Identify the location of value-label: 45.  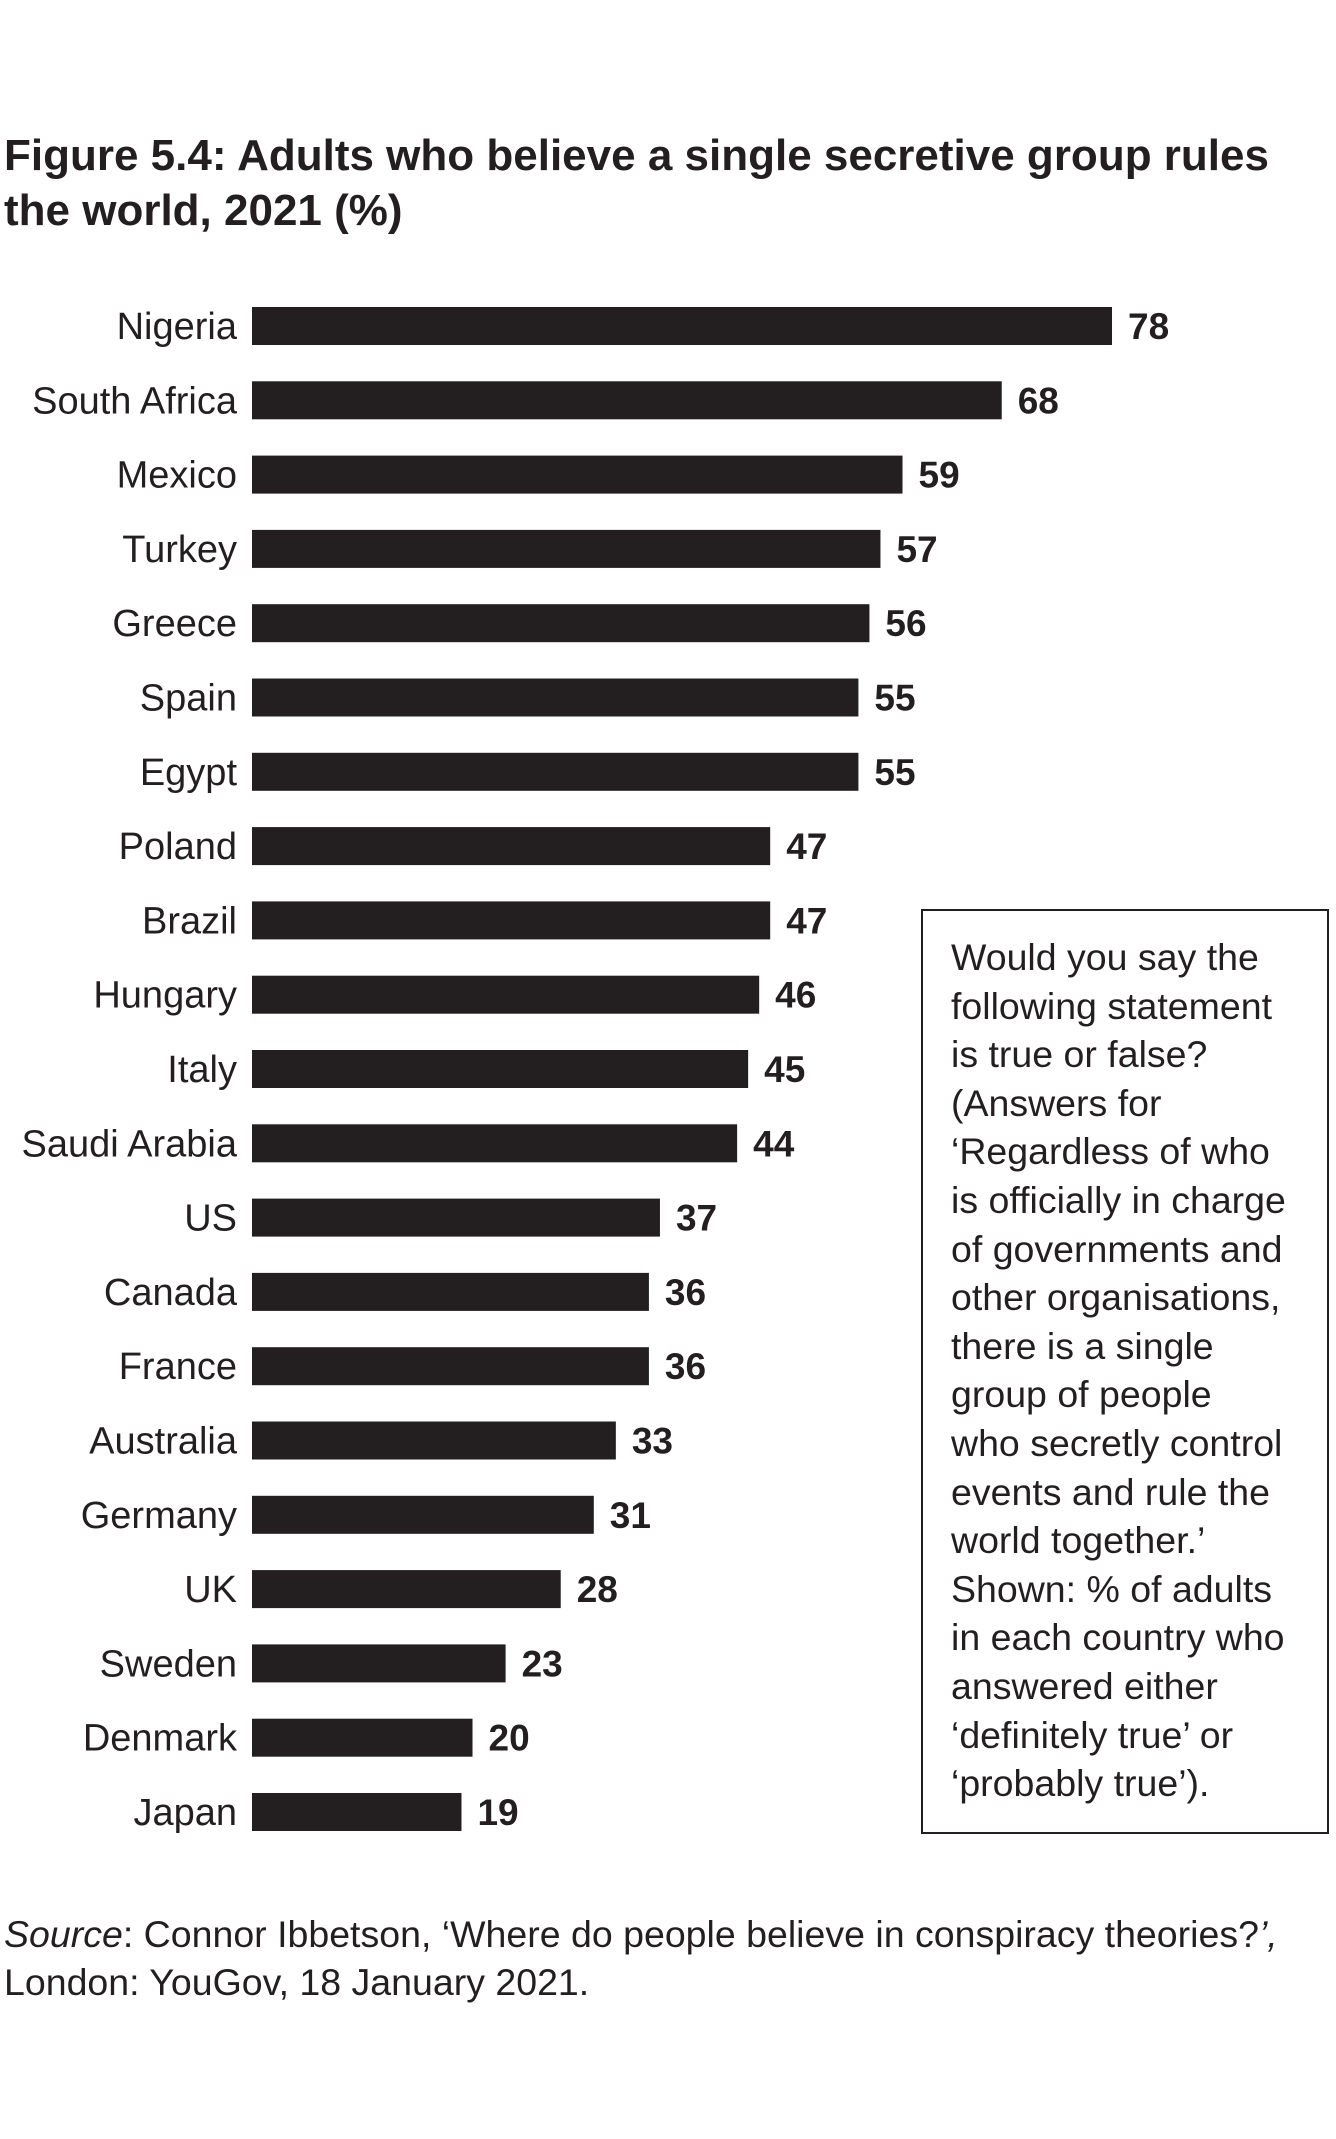
(784, 1069).